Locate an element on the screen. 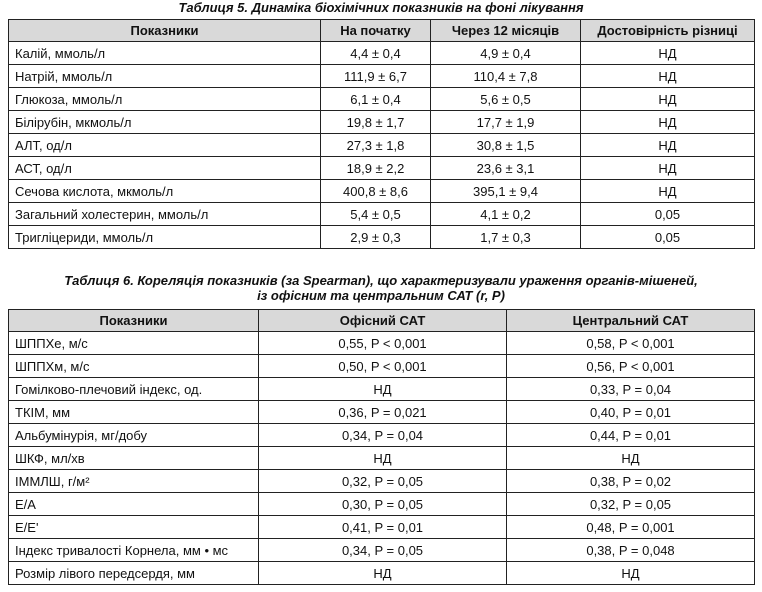 The width and height of the screenshot is (762, 592). table5-cell: Тригліцериди, ммоль/л is located at coordinates (164, 237).